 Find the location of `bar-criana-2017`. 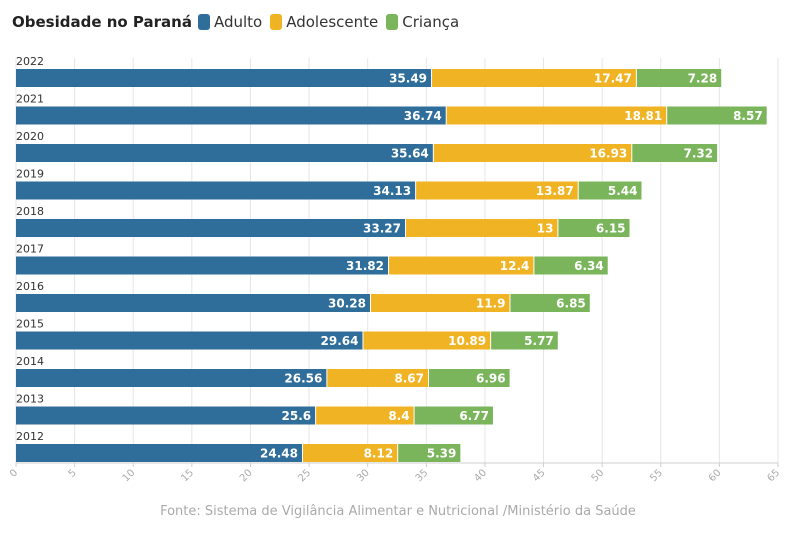

bar-criana-2017 is located at coordinates (571, 265).